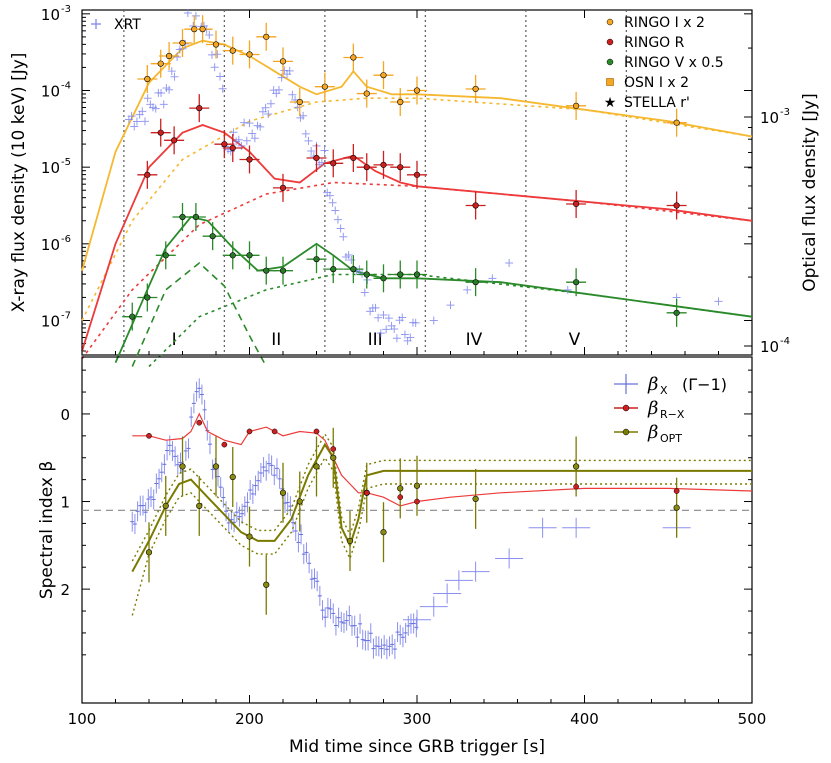  What do you see at coordinates (66, 316) in the screenshot?
I see `y-tick-exponent: -7` at bounding box center [66, 316].